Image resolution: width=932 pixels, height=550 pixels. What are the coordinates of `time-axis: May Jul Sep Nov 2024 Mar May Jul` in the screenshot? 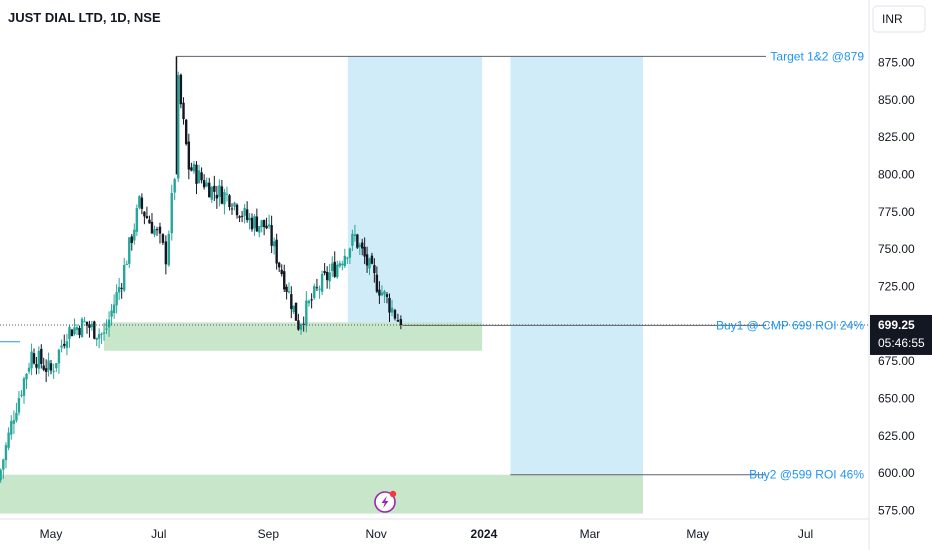 It's located at (426, 534).